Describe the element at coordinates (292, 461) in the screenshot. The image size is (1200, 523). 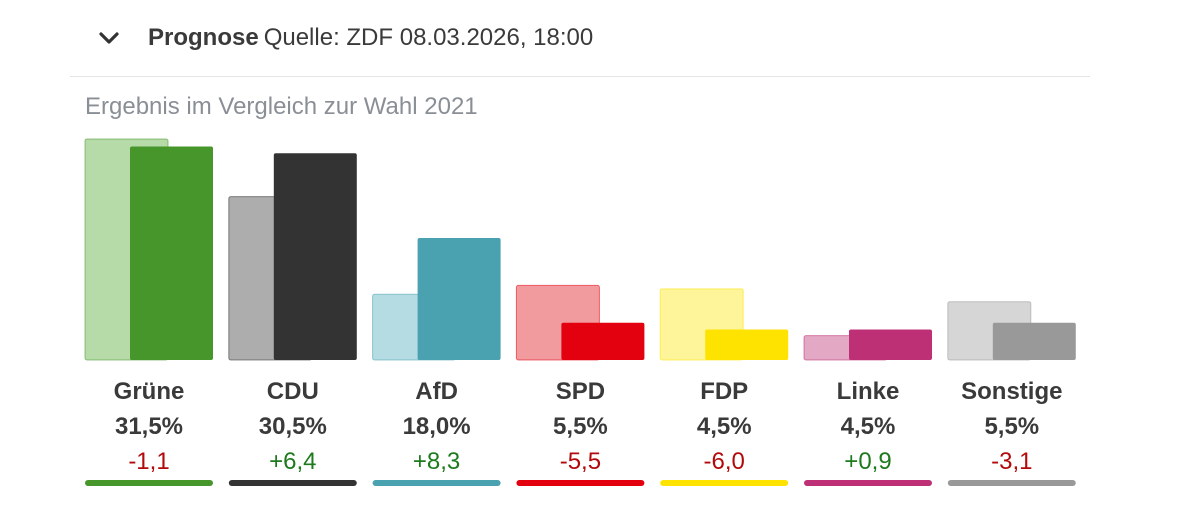
I see `diff-label-cdu: +6,4` at that location.